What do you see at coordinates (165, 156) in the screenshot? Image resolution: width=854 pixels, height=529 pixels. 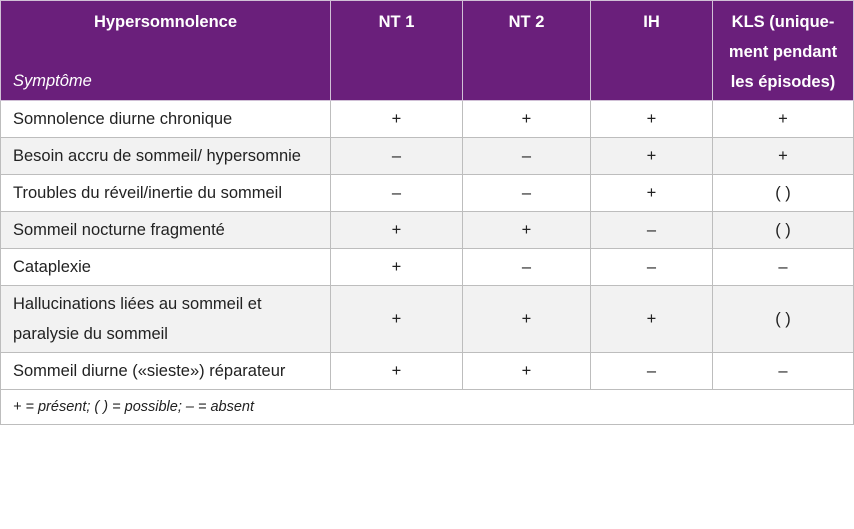 I see `symptom-cell: Besoin accru de sommeil/ hypersomnie` at bounding box center [165, 156].